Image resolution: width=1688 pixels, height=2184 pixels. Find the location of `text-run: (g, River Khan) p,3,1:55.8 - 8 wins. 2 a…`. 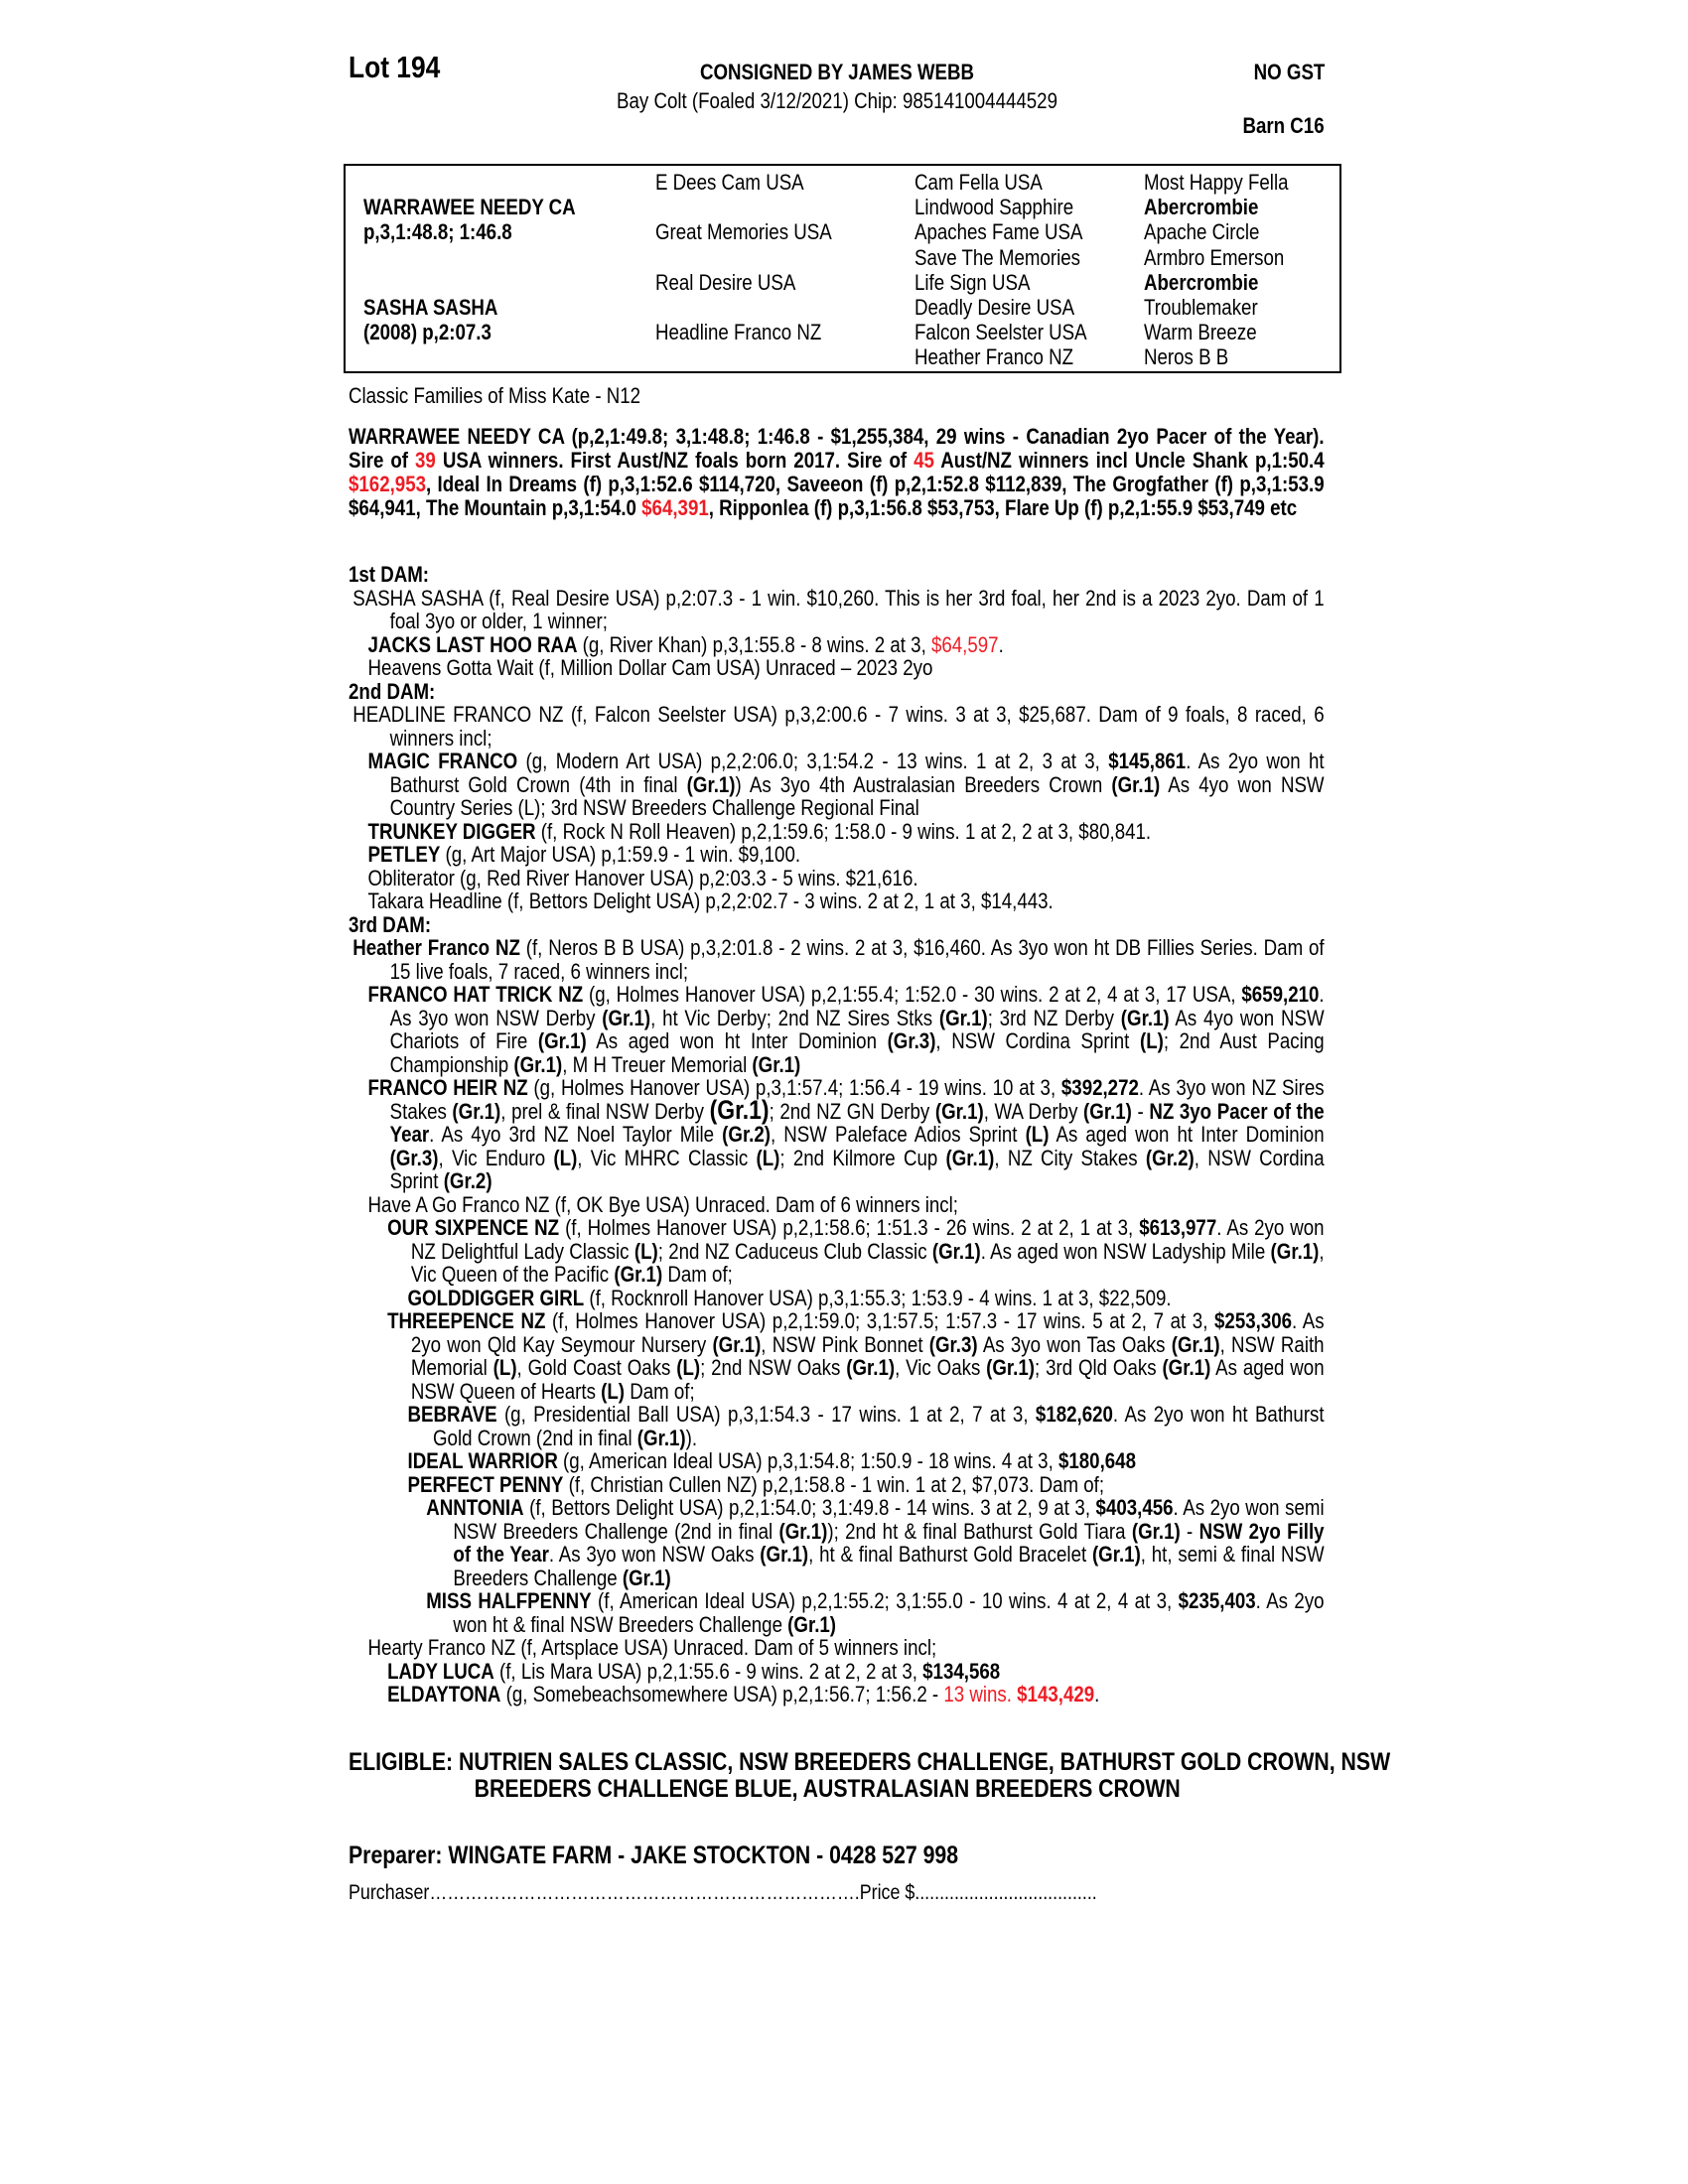

text-run: (g, River Khan) p,3,1:55.8 - 8 wins. 2 a… is located at coordinates (754, 644).